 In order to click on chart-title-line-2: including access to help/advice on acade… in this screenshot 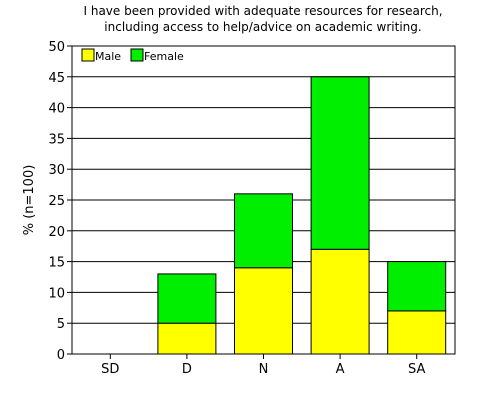, I will do `click(262, 27)`.